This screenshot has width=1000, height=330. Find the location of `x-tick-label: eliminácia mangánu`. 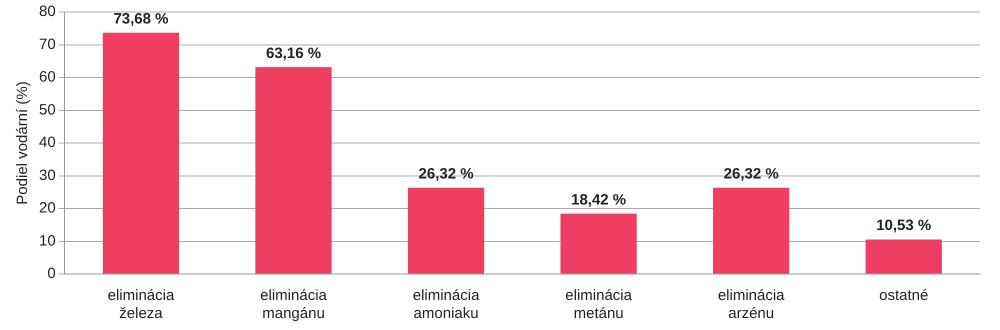

x-tick-label: eliminácia mangánu is located at coordinates (294, 304).